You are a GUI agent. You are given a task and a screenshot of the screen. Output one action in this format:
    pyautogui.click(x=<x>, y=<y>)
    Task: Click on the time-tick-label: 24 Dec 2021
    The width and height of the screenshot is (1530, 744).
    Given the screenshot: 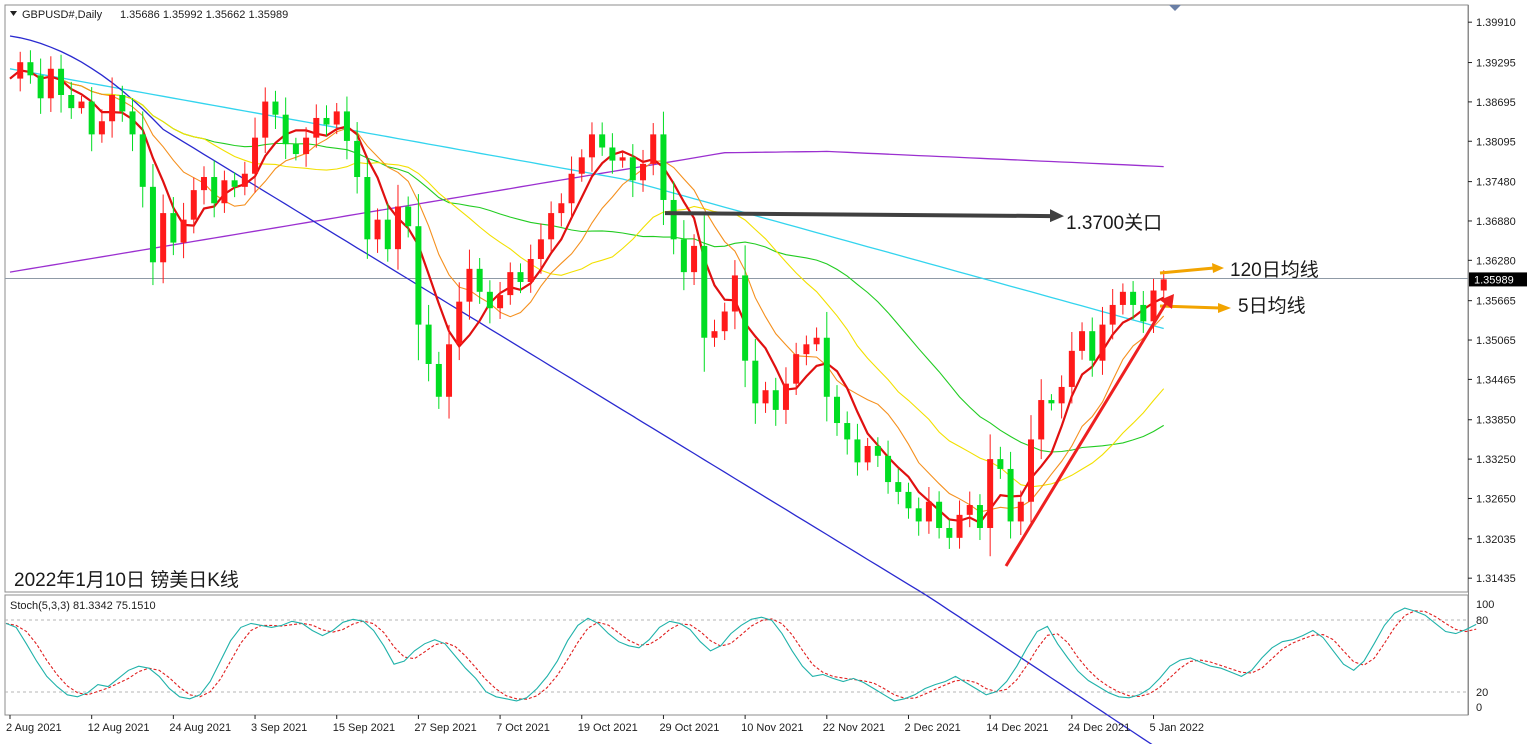 What is the action you would take?
    pyautogui.click(x=1099, y=728)
    